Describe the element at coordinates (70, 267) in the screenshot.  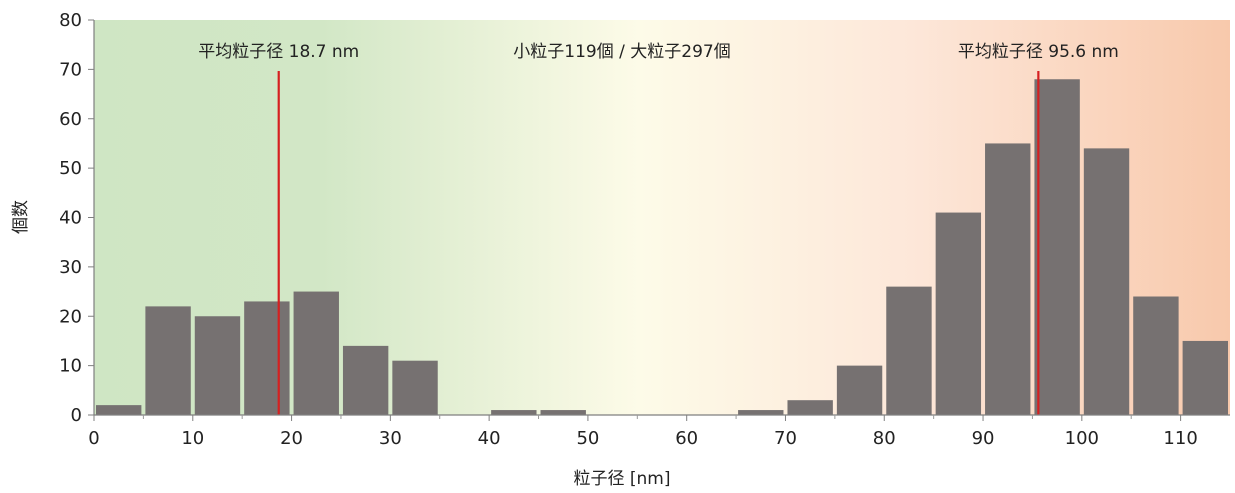
I see `y-tick-label-30: 30` at that location.